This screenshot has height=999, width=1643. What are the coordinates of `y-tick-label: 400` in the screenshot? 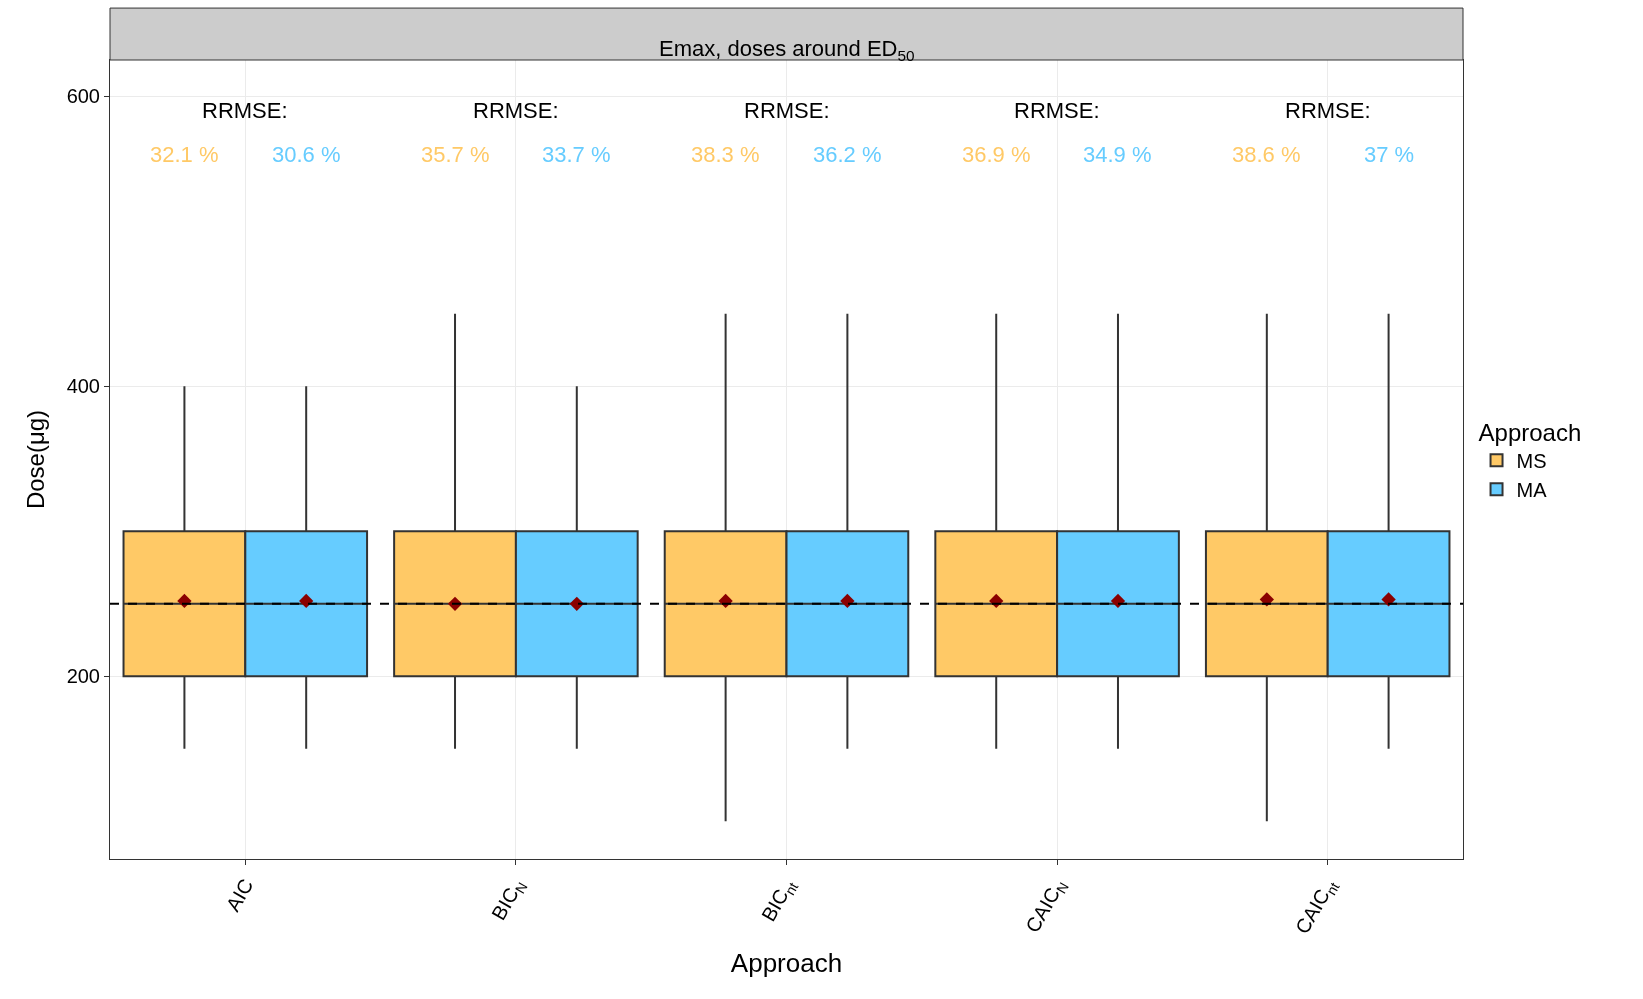 It's located at (83, 386).